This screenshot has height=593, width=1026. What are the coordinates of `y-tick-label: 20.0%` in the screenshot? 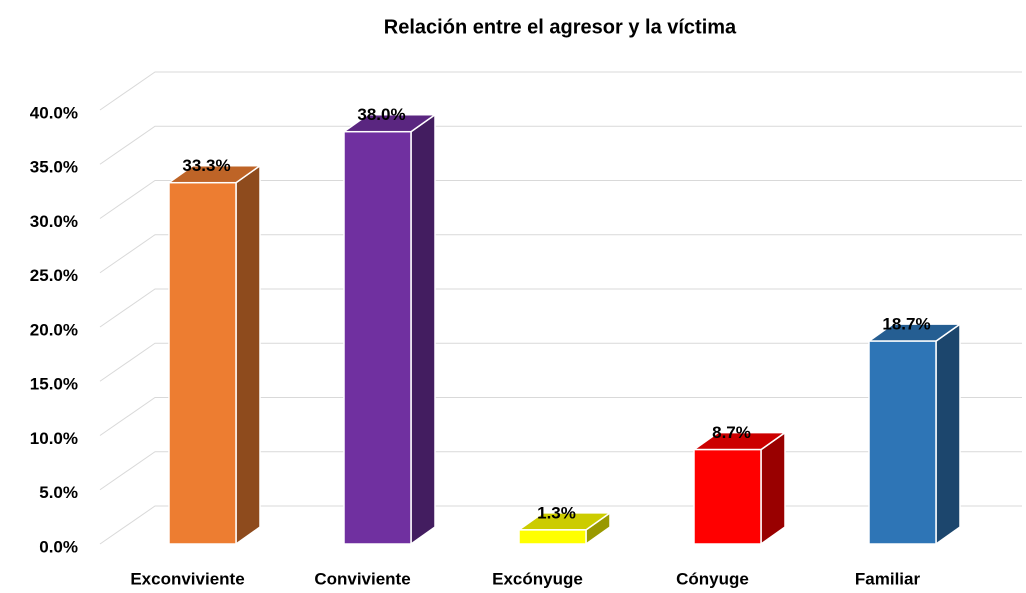 It's located at (54, 329).